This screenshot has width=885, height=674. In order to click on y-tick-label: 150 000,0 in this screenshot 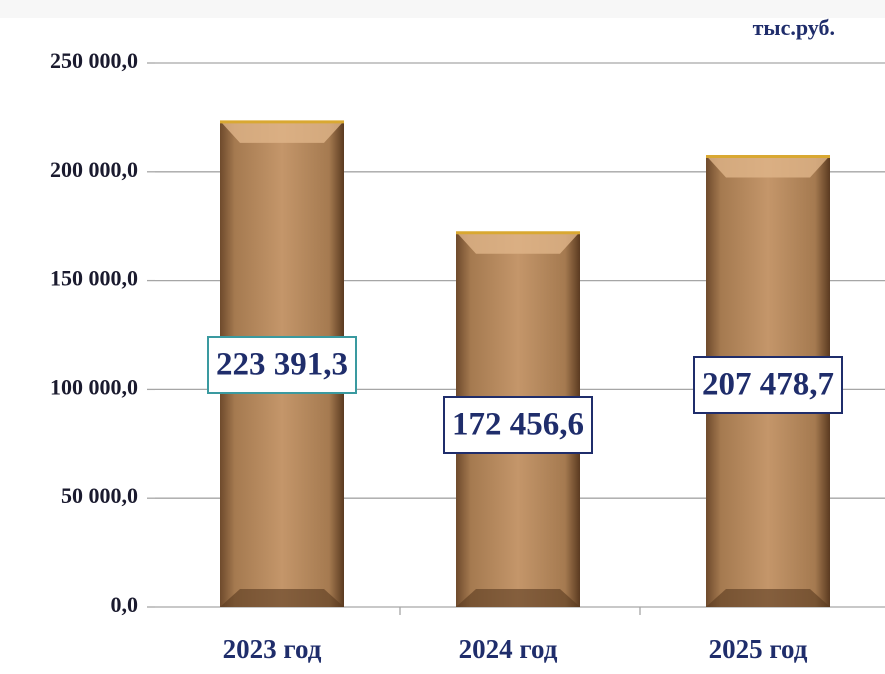, I will do `click(94, 278)`.